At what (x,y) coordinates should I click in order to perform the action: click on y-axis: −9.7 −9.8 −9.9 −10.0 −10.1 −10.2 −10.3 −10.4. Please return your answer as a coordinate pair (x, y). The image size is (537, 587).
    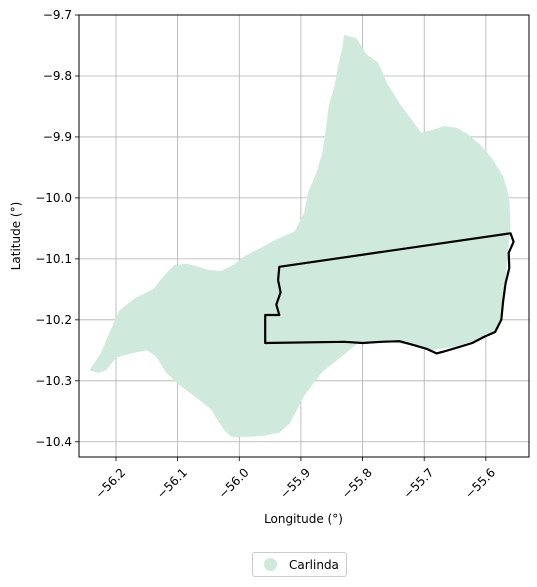
    Looking at the image, I should click on (57, 228).